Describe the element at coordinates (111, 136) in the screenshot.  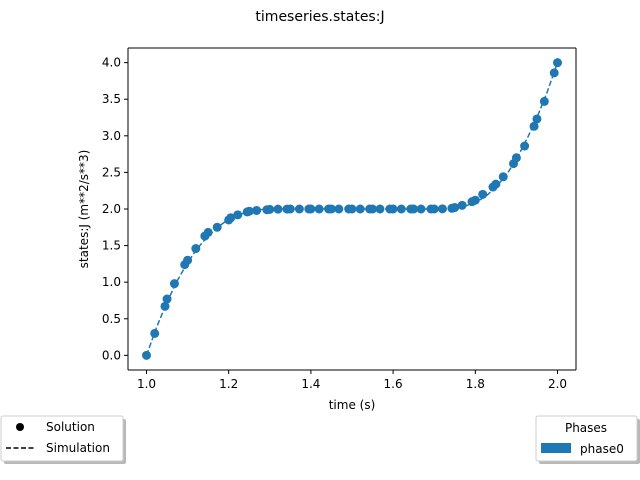
I see `y-tick-label: 3.0` at that location.